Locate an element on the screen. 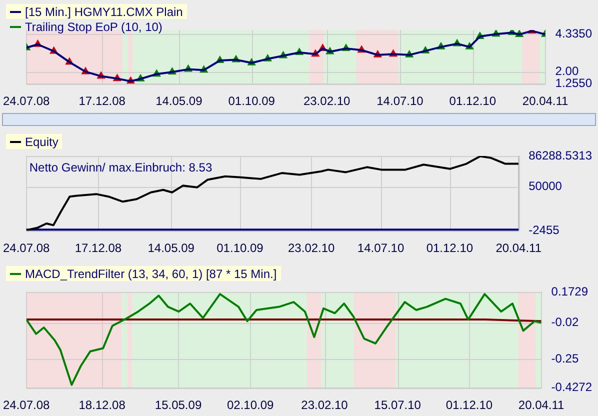 This screenshot has width=598, height=416. y-tick-label: 1.2550 is located at coordinates (573, 83).